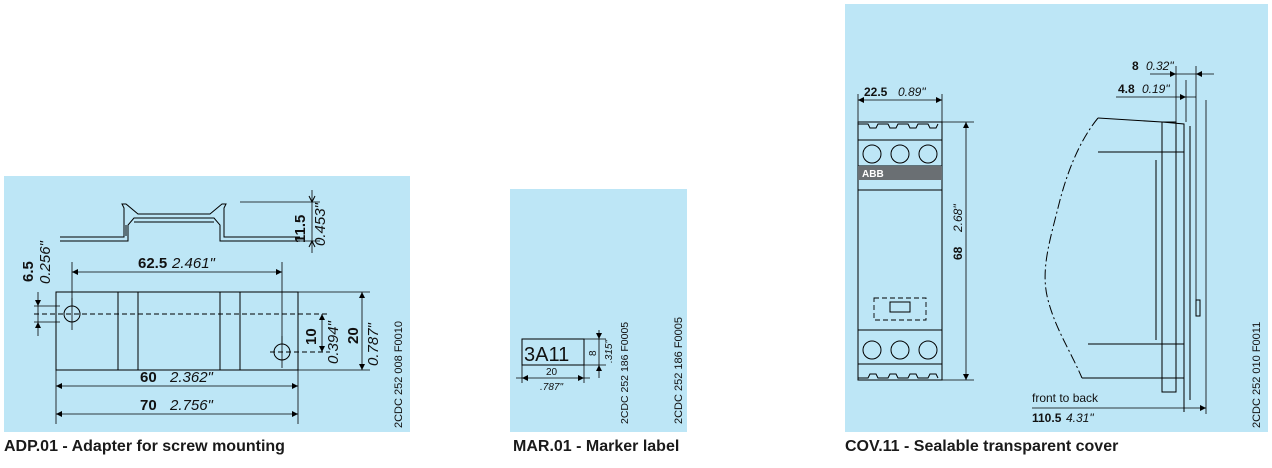 This screenshot has width=1272, height=468. I want to click on cover-dim-depth: 110.5, so click(1047, 418).